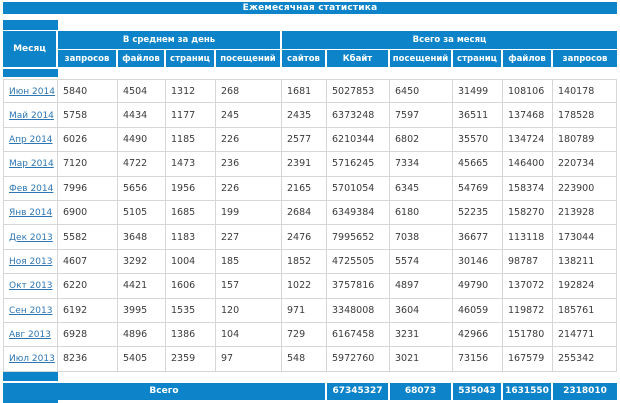  I want to click on month-link: Авг 2013, so click(30, 335).